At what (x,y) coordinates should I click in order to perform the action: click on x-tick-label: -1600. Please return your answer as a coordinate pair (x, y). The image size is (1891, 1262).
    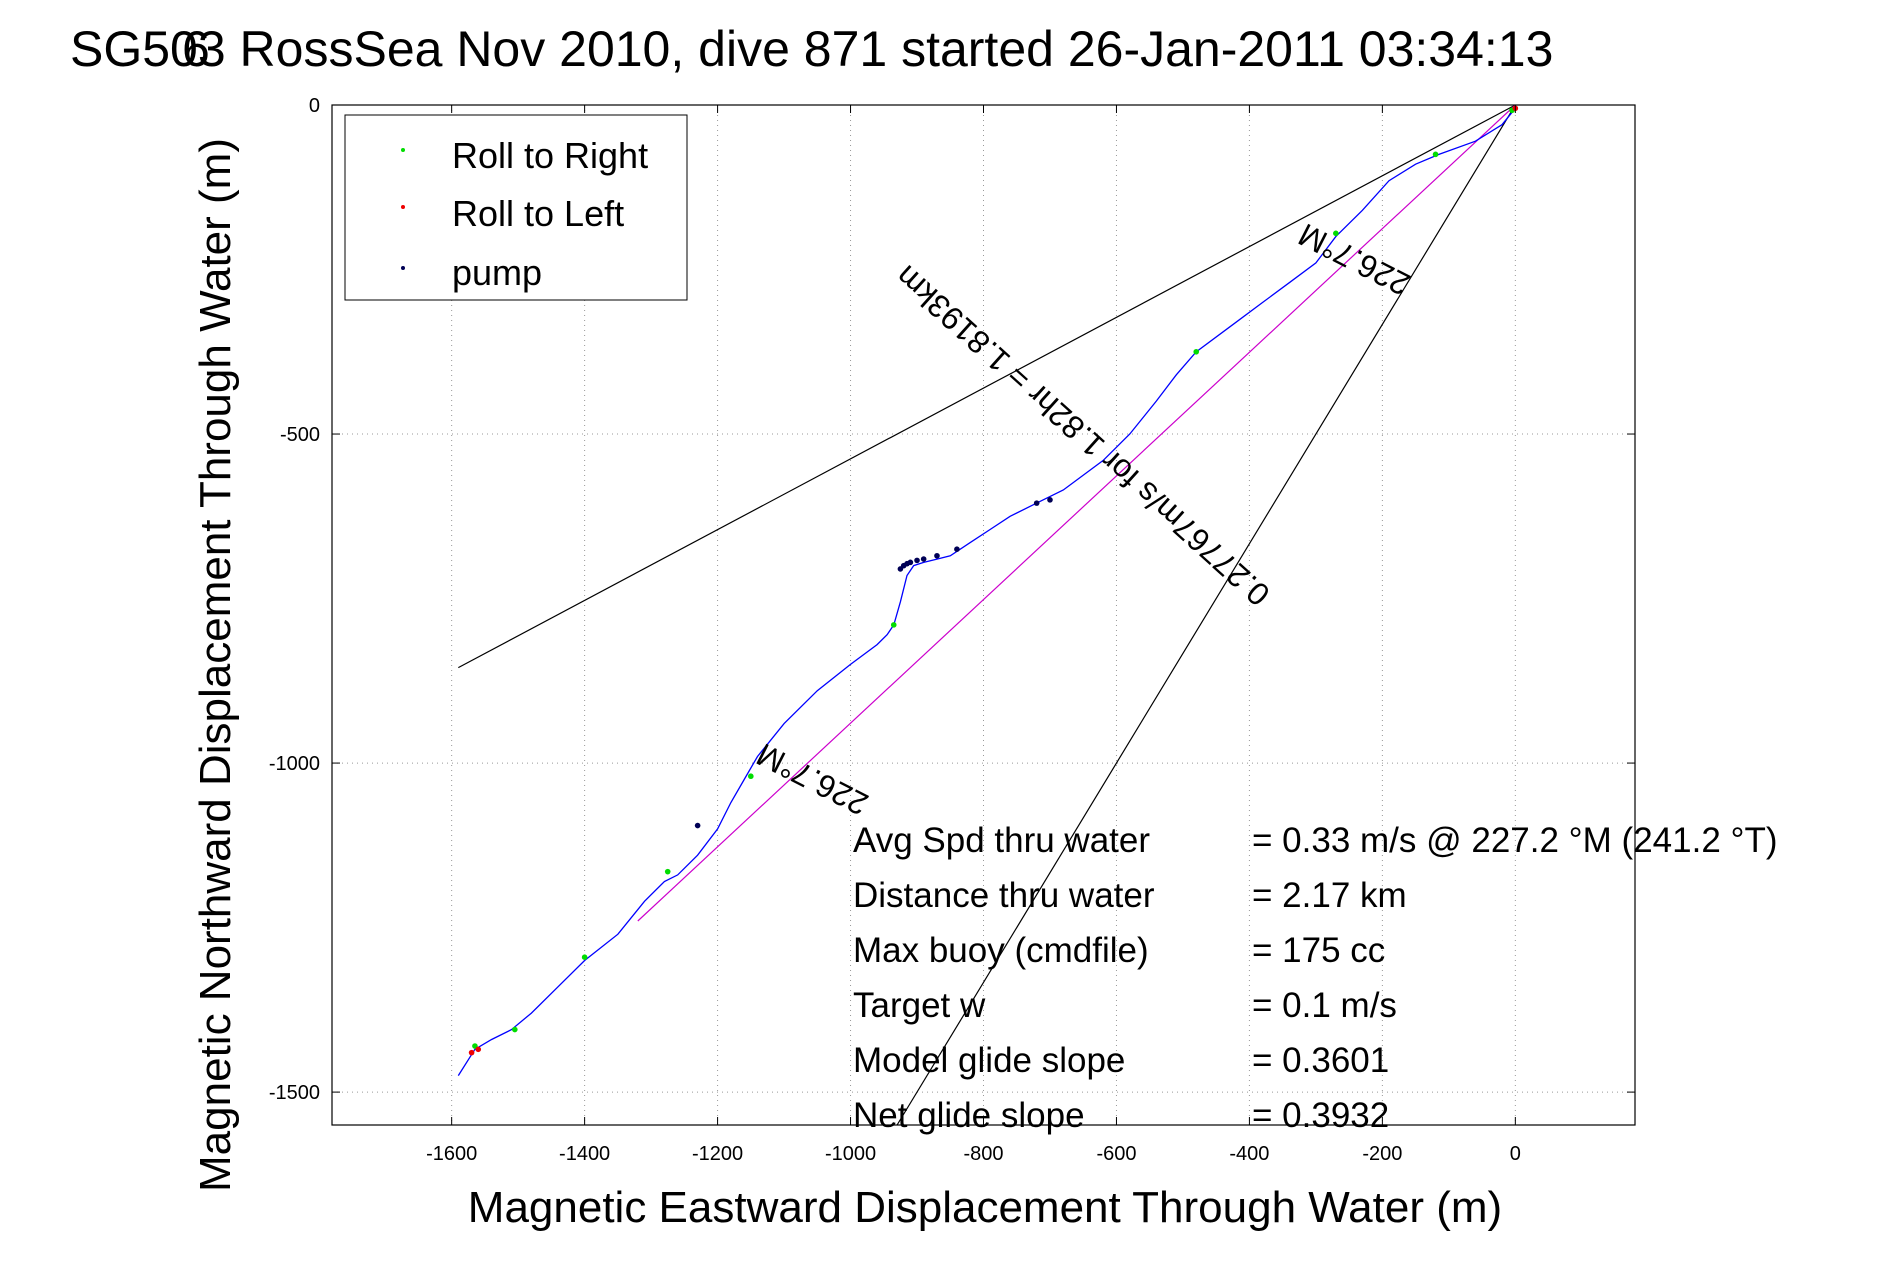
    Looking at the image, I should click on (451, 1154).